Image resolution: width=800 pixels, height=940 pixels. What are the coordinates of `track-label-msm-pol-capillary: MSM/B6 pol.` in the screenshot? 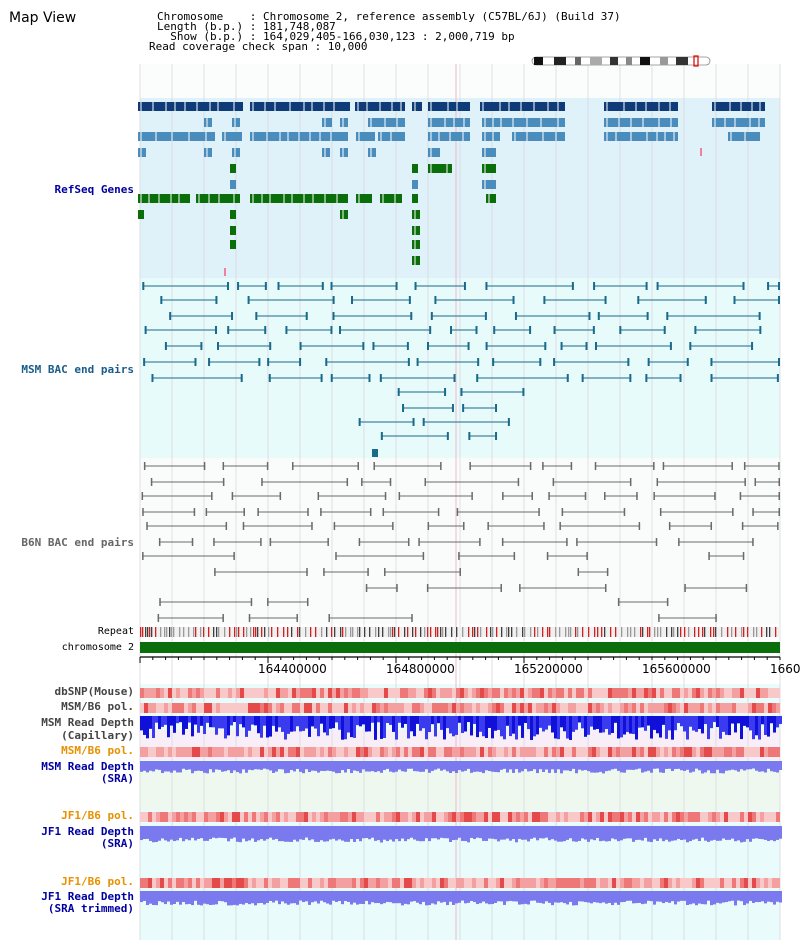 It's located at (97, 706).